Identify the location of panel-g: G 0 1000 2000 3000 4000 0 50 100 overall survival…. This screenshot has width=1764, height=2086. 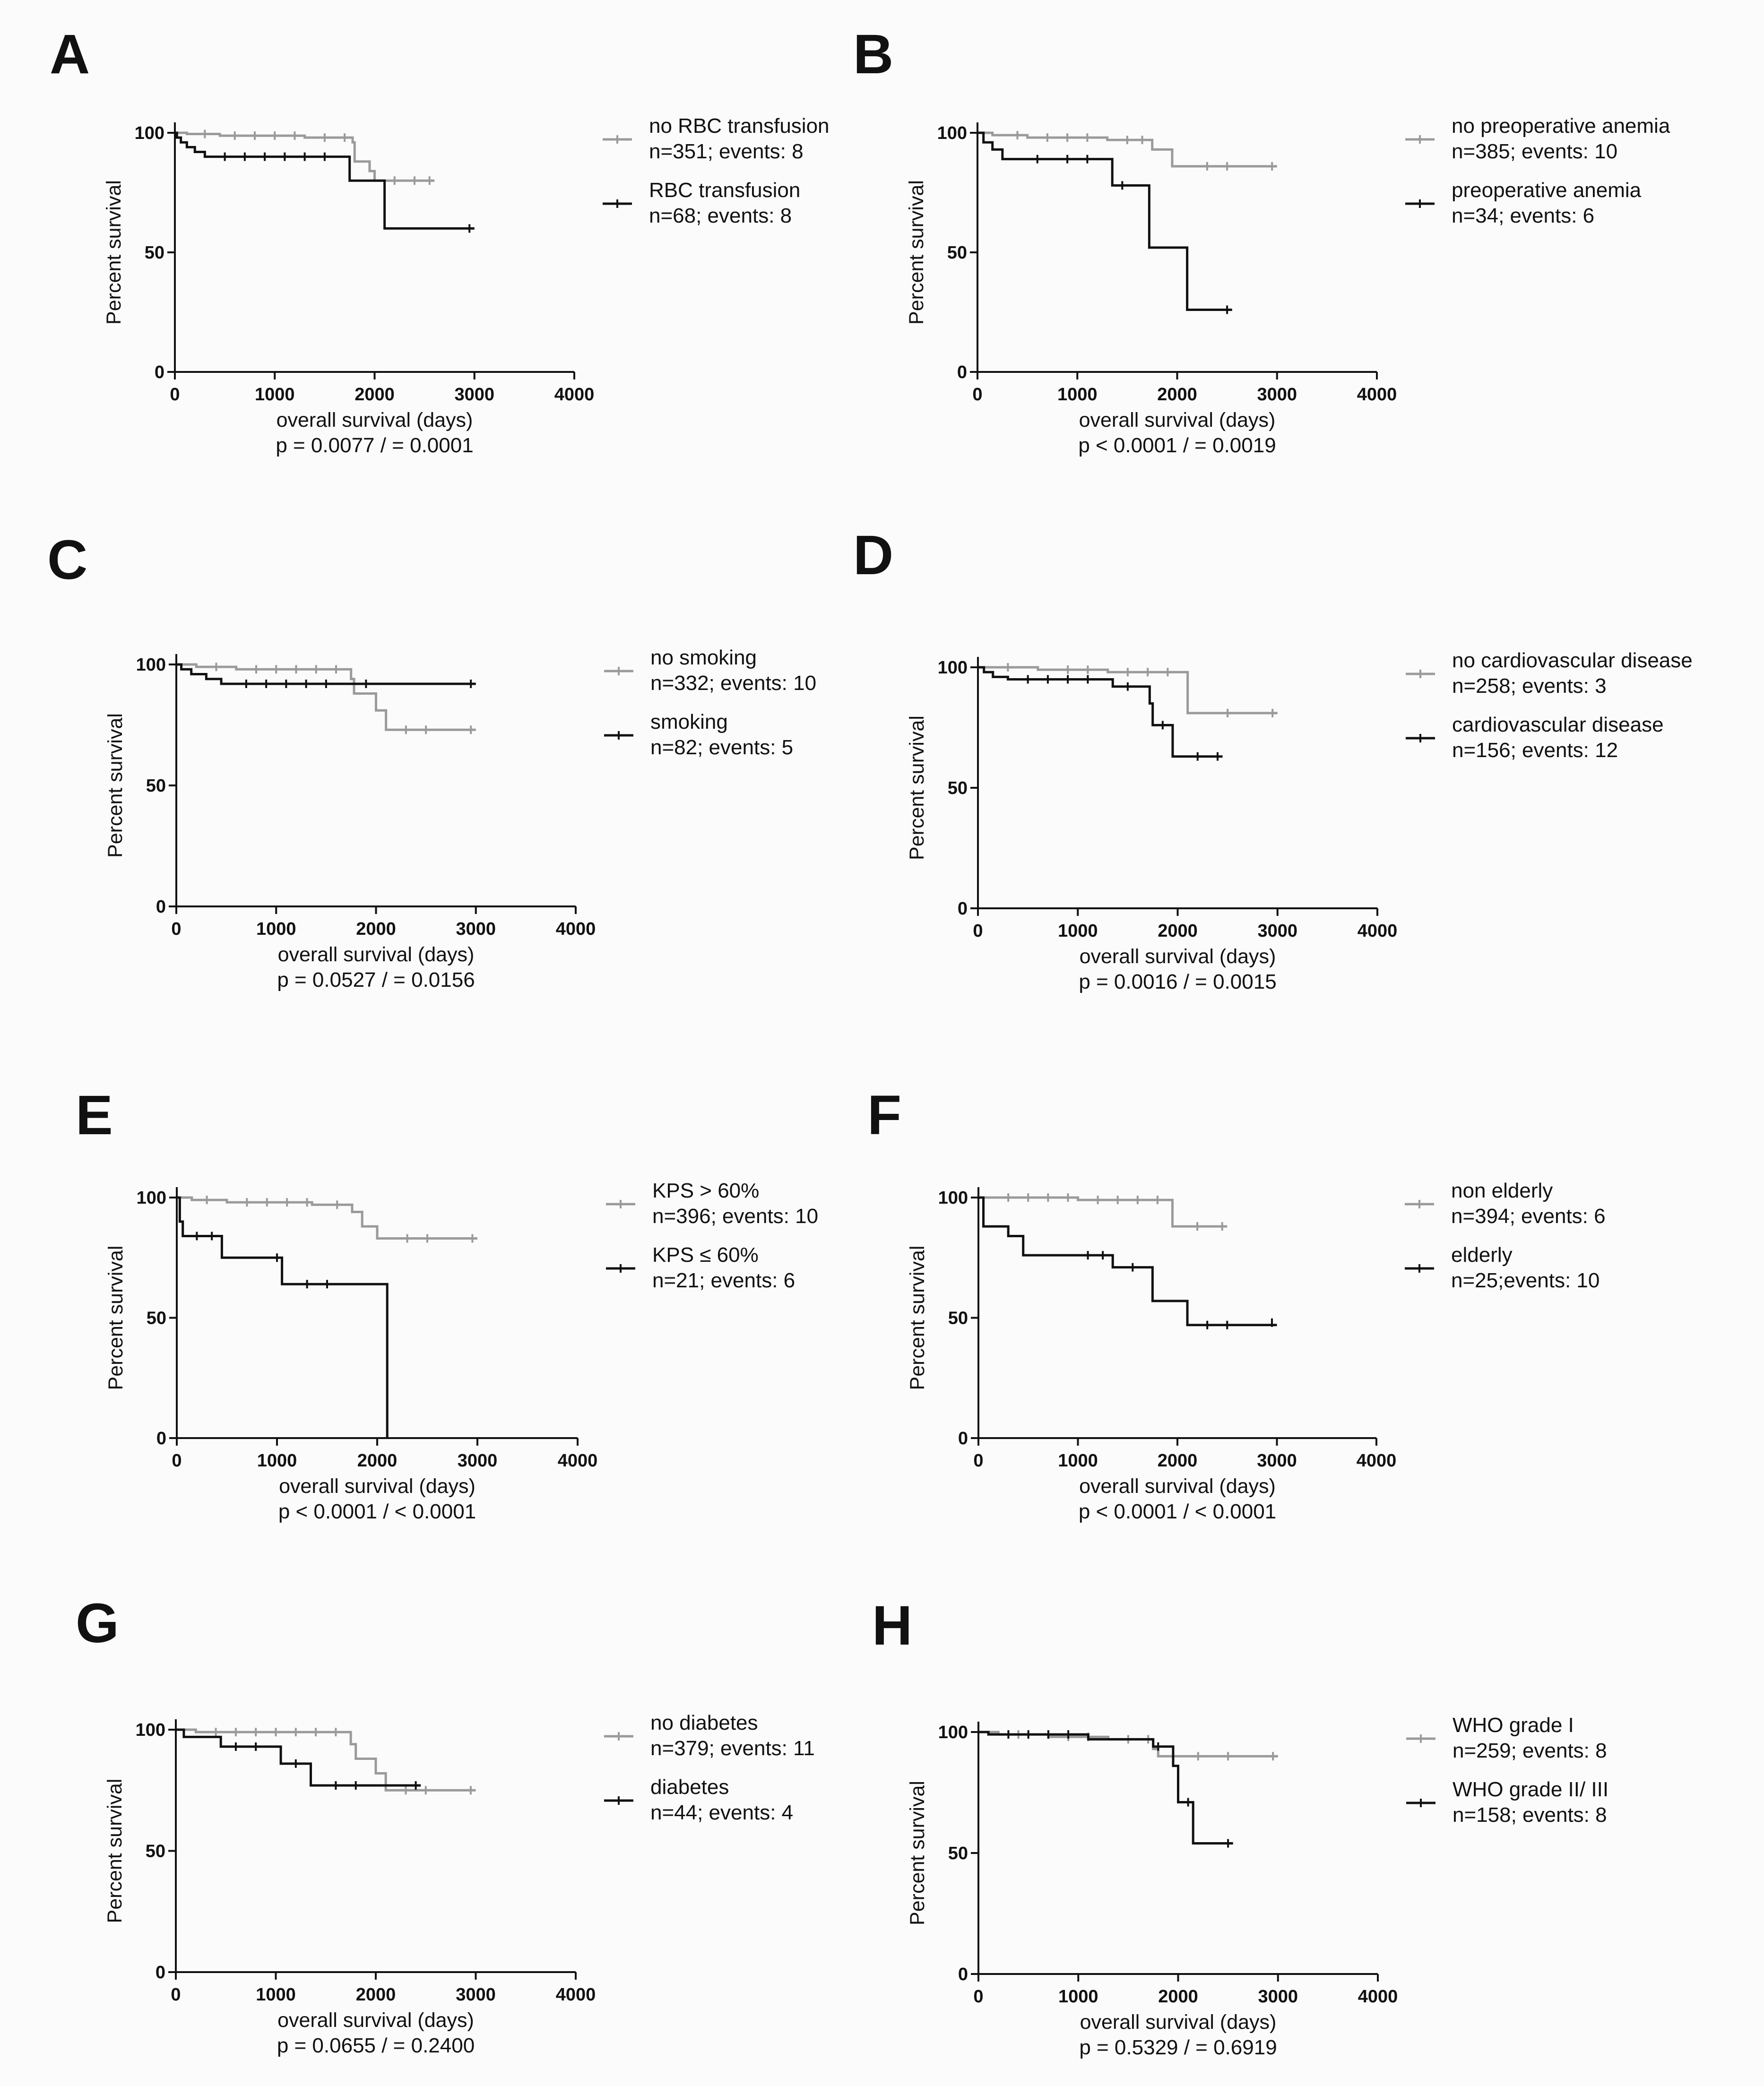
(445, 1824).